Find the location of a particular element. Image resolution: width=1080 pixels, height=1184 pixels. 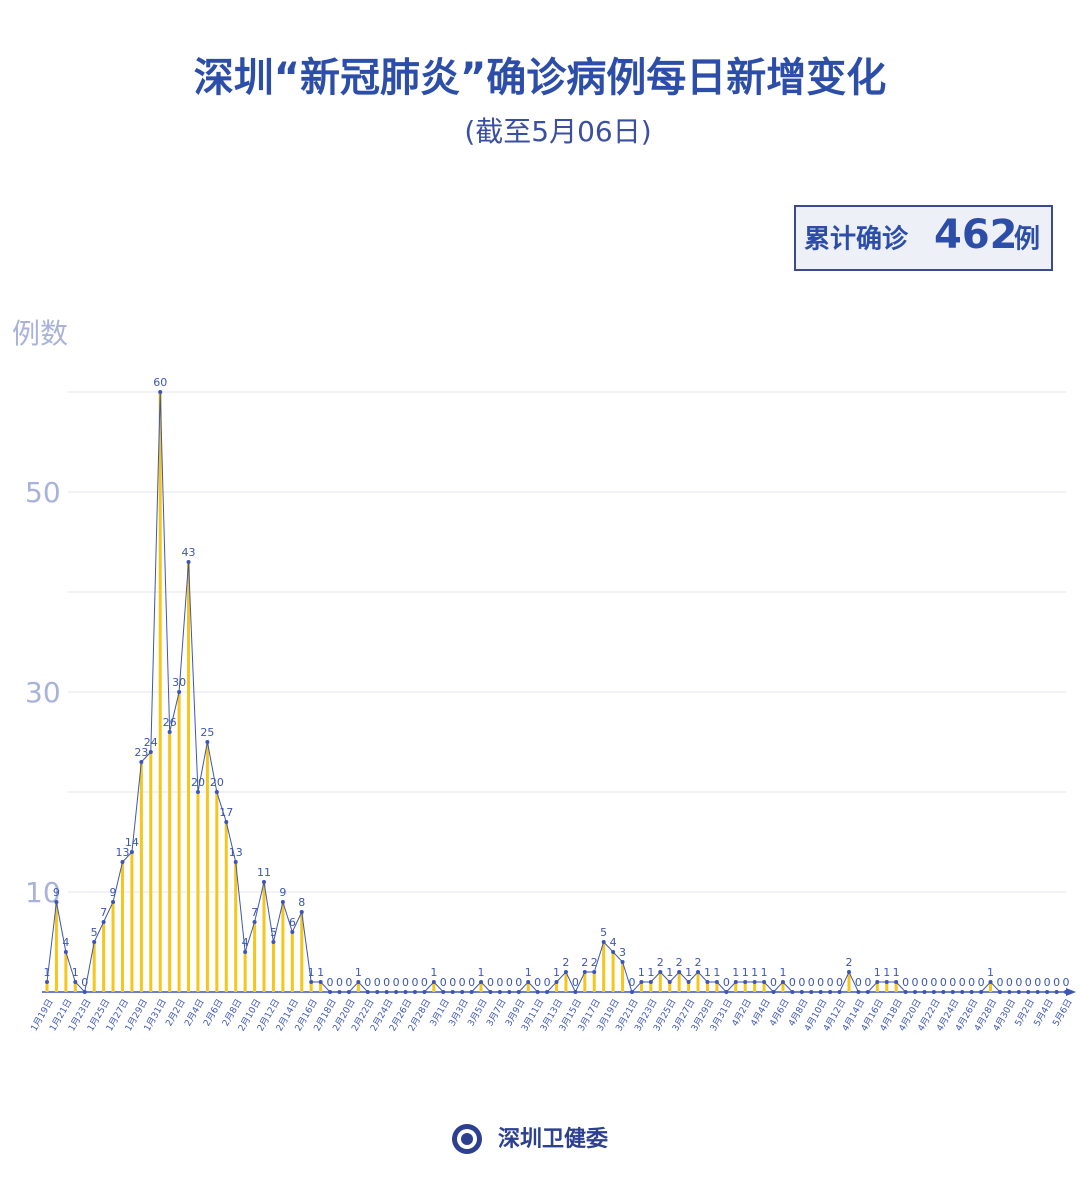

data-label: 17 is located at coordinates (226, 812).